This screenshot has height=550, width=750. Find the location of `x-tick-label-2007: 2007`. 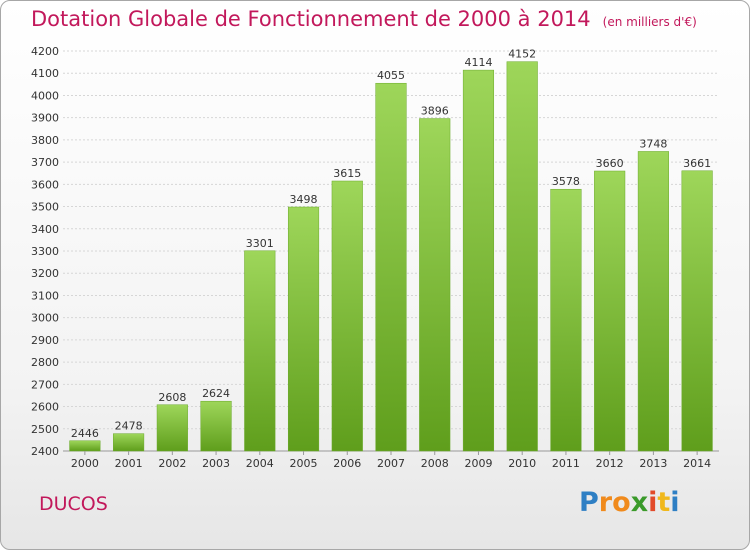

x-tick-label-2007: 2007 is located at coordinates (391, 463).